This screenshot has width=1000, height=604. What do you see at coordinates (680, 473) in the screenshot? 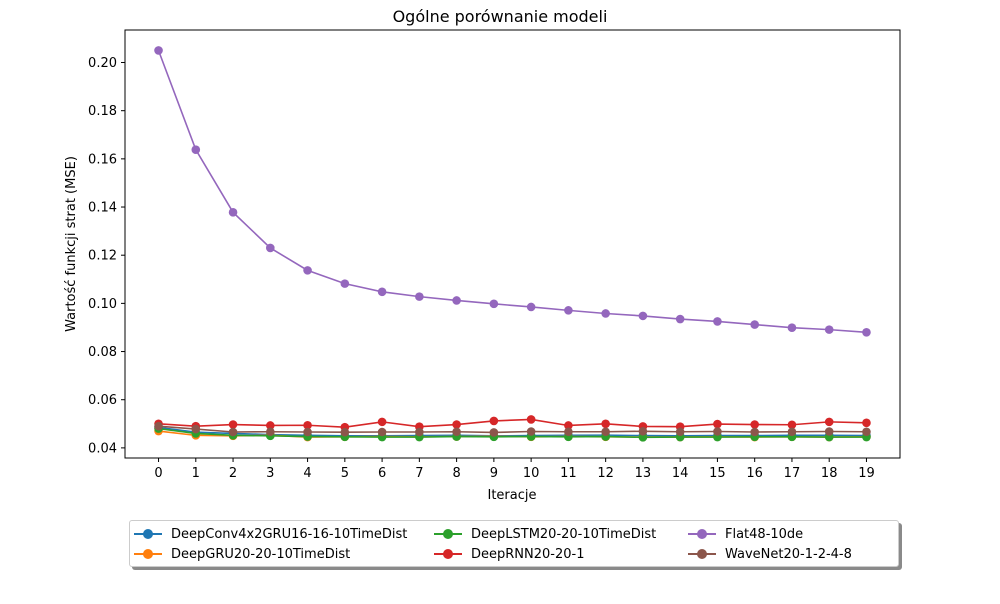
I see `x-tick-label: 14` at bounding box center [680, 473].